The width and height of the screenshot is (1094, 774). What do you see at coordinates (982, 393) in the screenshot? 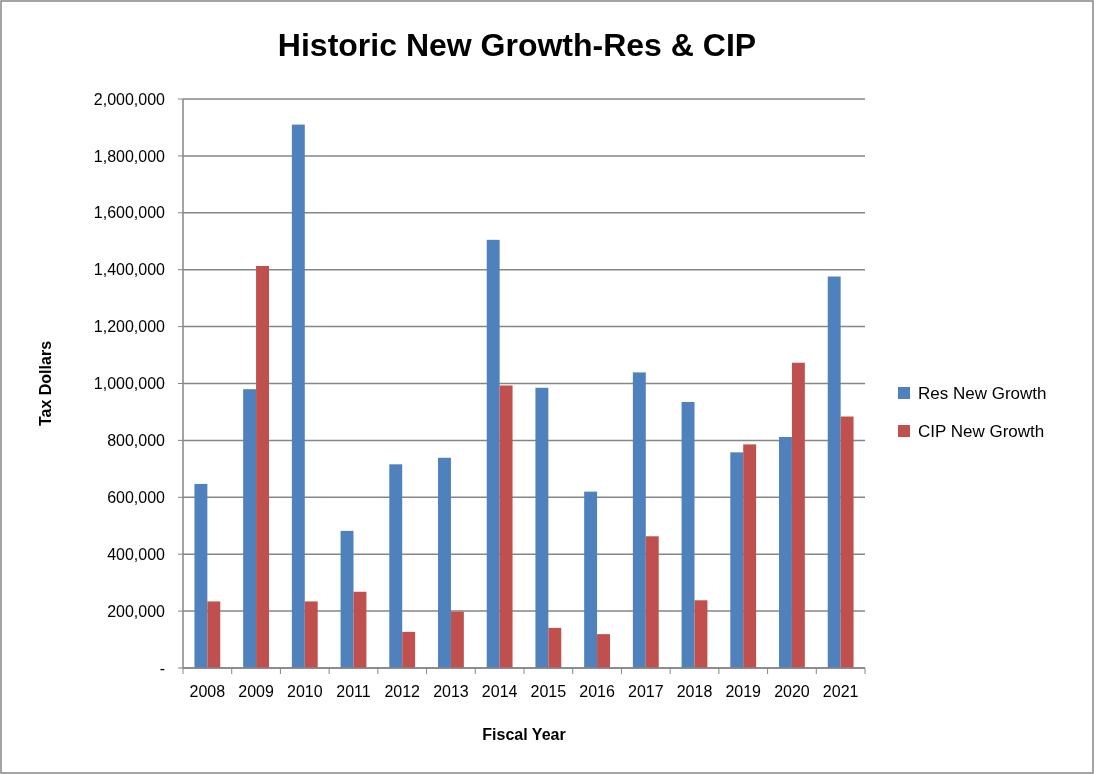
I see `legend-label: Res New Growth` at bounding box center [982, 393].